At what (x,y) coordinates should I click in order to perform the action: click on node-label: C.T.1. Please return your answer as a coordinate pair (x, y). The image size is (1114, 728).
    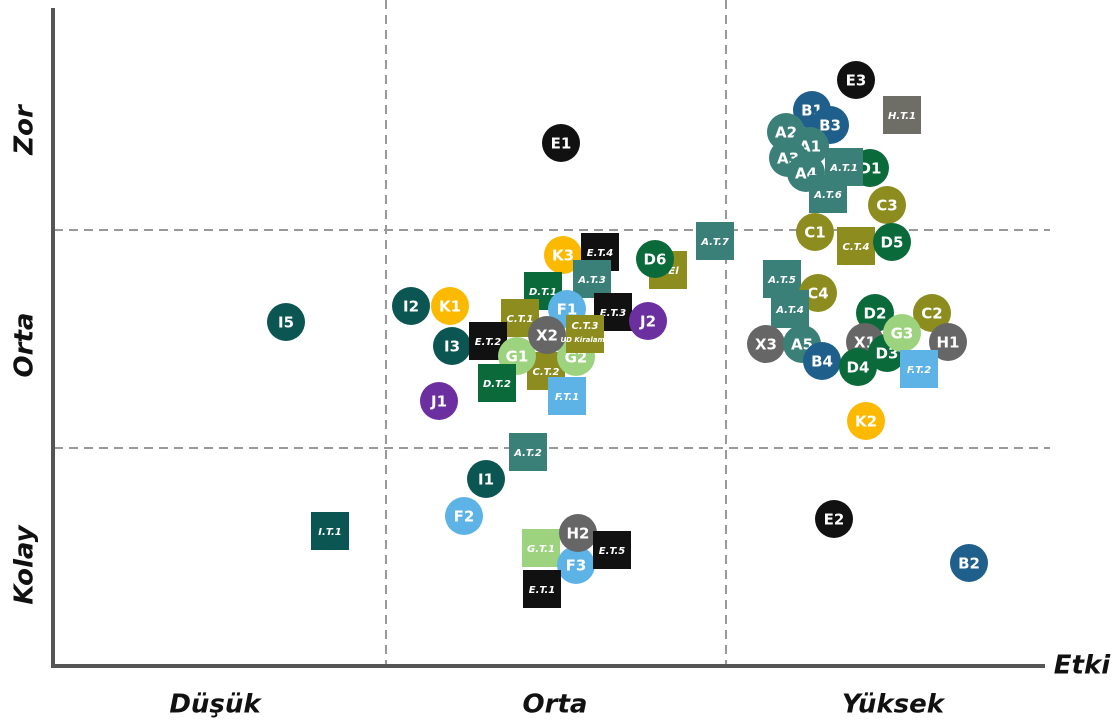
    Looking at the image, I should click on (519, 319).